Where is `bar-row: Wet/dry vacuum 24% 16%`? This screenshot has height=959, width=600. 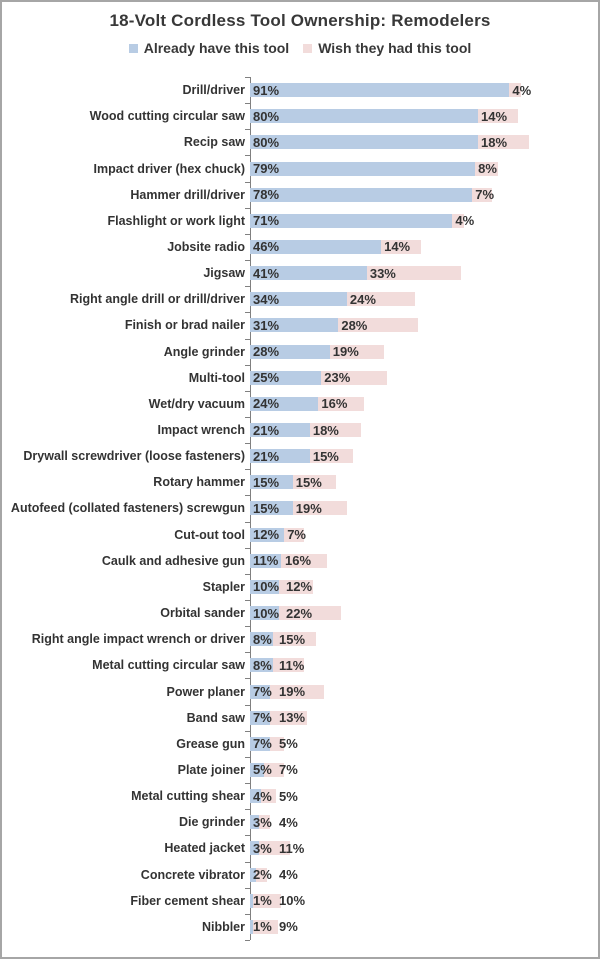
bar-row: Wet/dry vacuum 24% 16% is located at coordinates (300, 404).